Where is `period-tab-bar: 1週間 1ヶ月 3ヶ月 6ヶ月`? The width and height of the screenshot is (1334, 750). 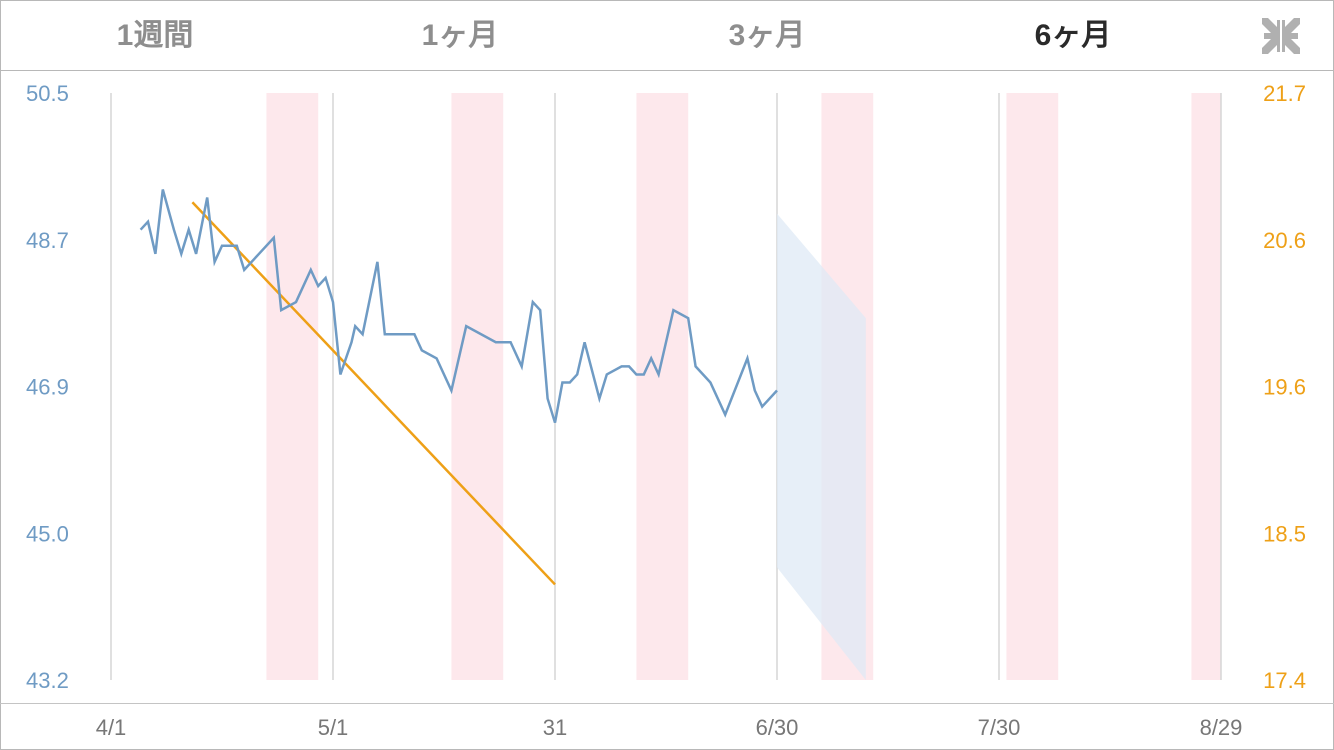
period-tab-bar: 1週間 1ヶ月 3ヶ月 6ヶ月 is located at coordinates (667, 35).